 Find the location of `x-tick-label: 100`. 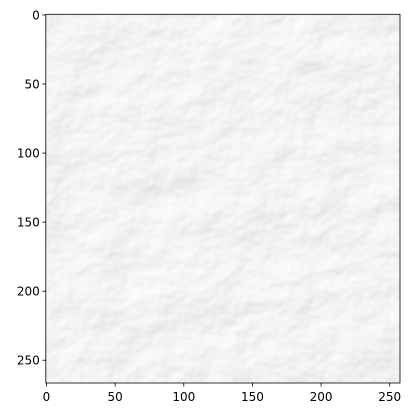

x-tick-label: 100 is located at coordinates (183, 397).